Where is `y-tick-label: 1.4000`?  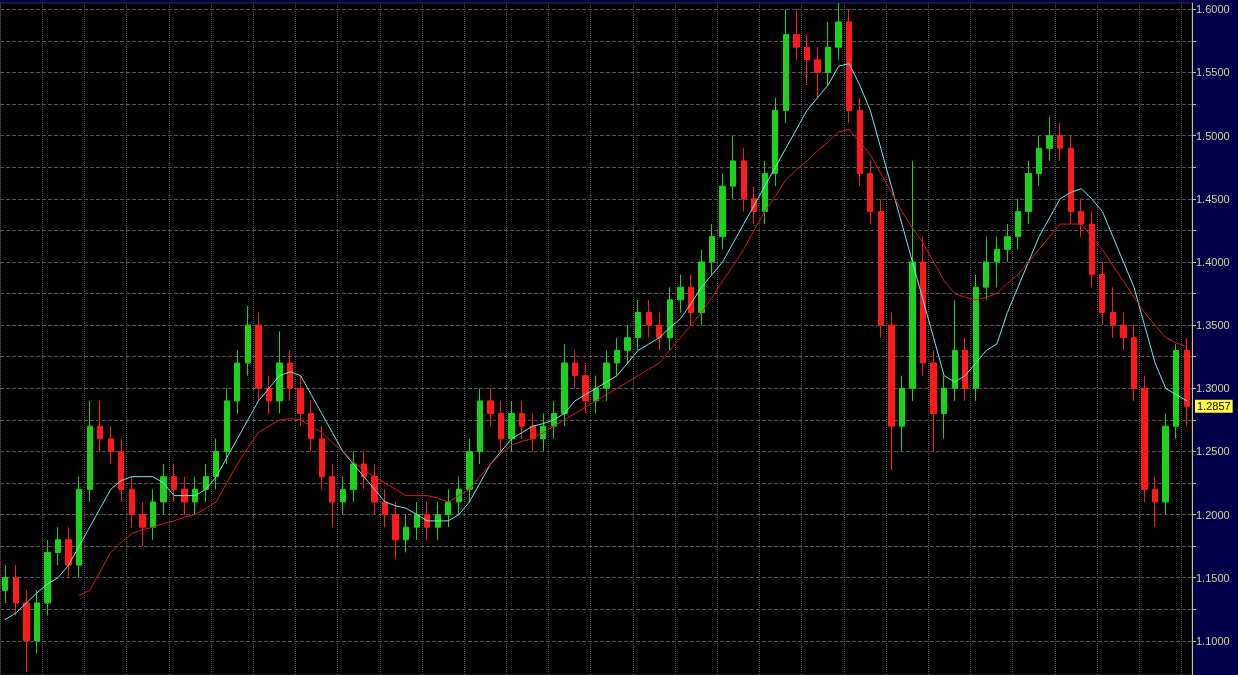
y-tick-label: 1.4000 is located at coordinates (1213, 261).